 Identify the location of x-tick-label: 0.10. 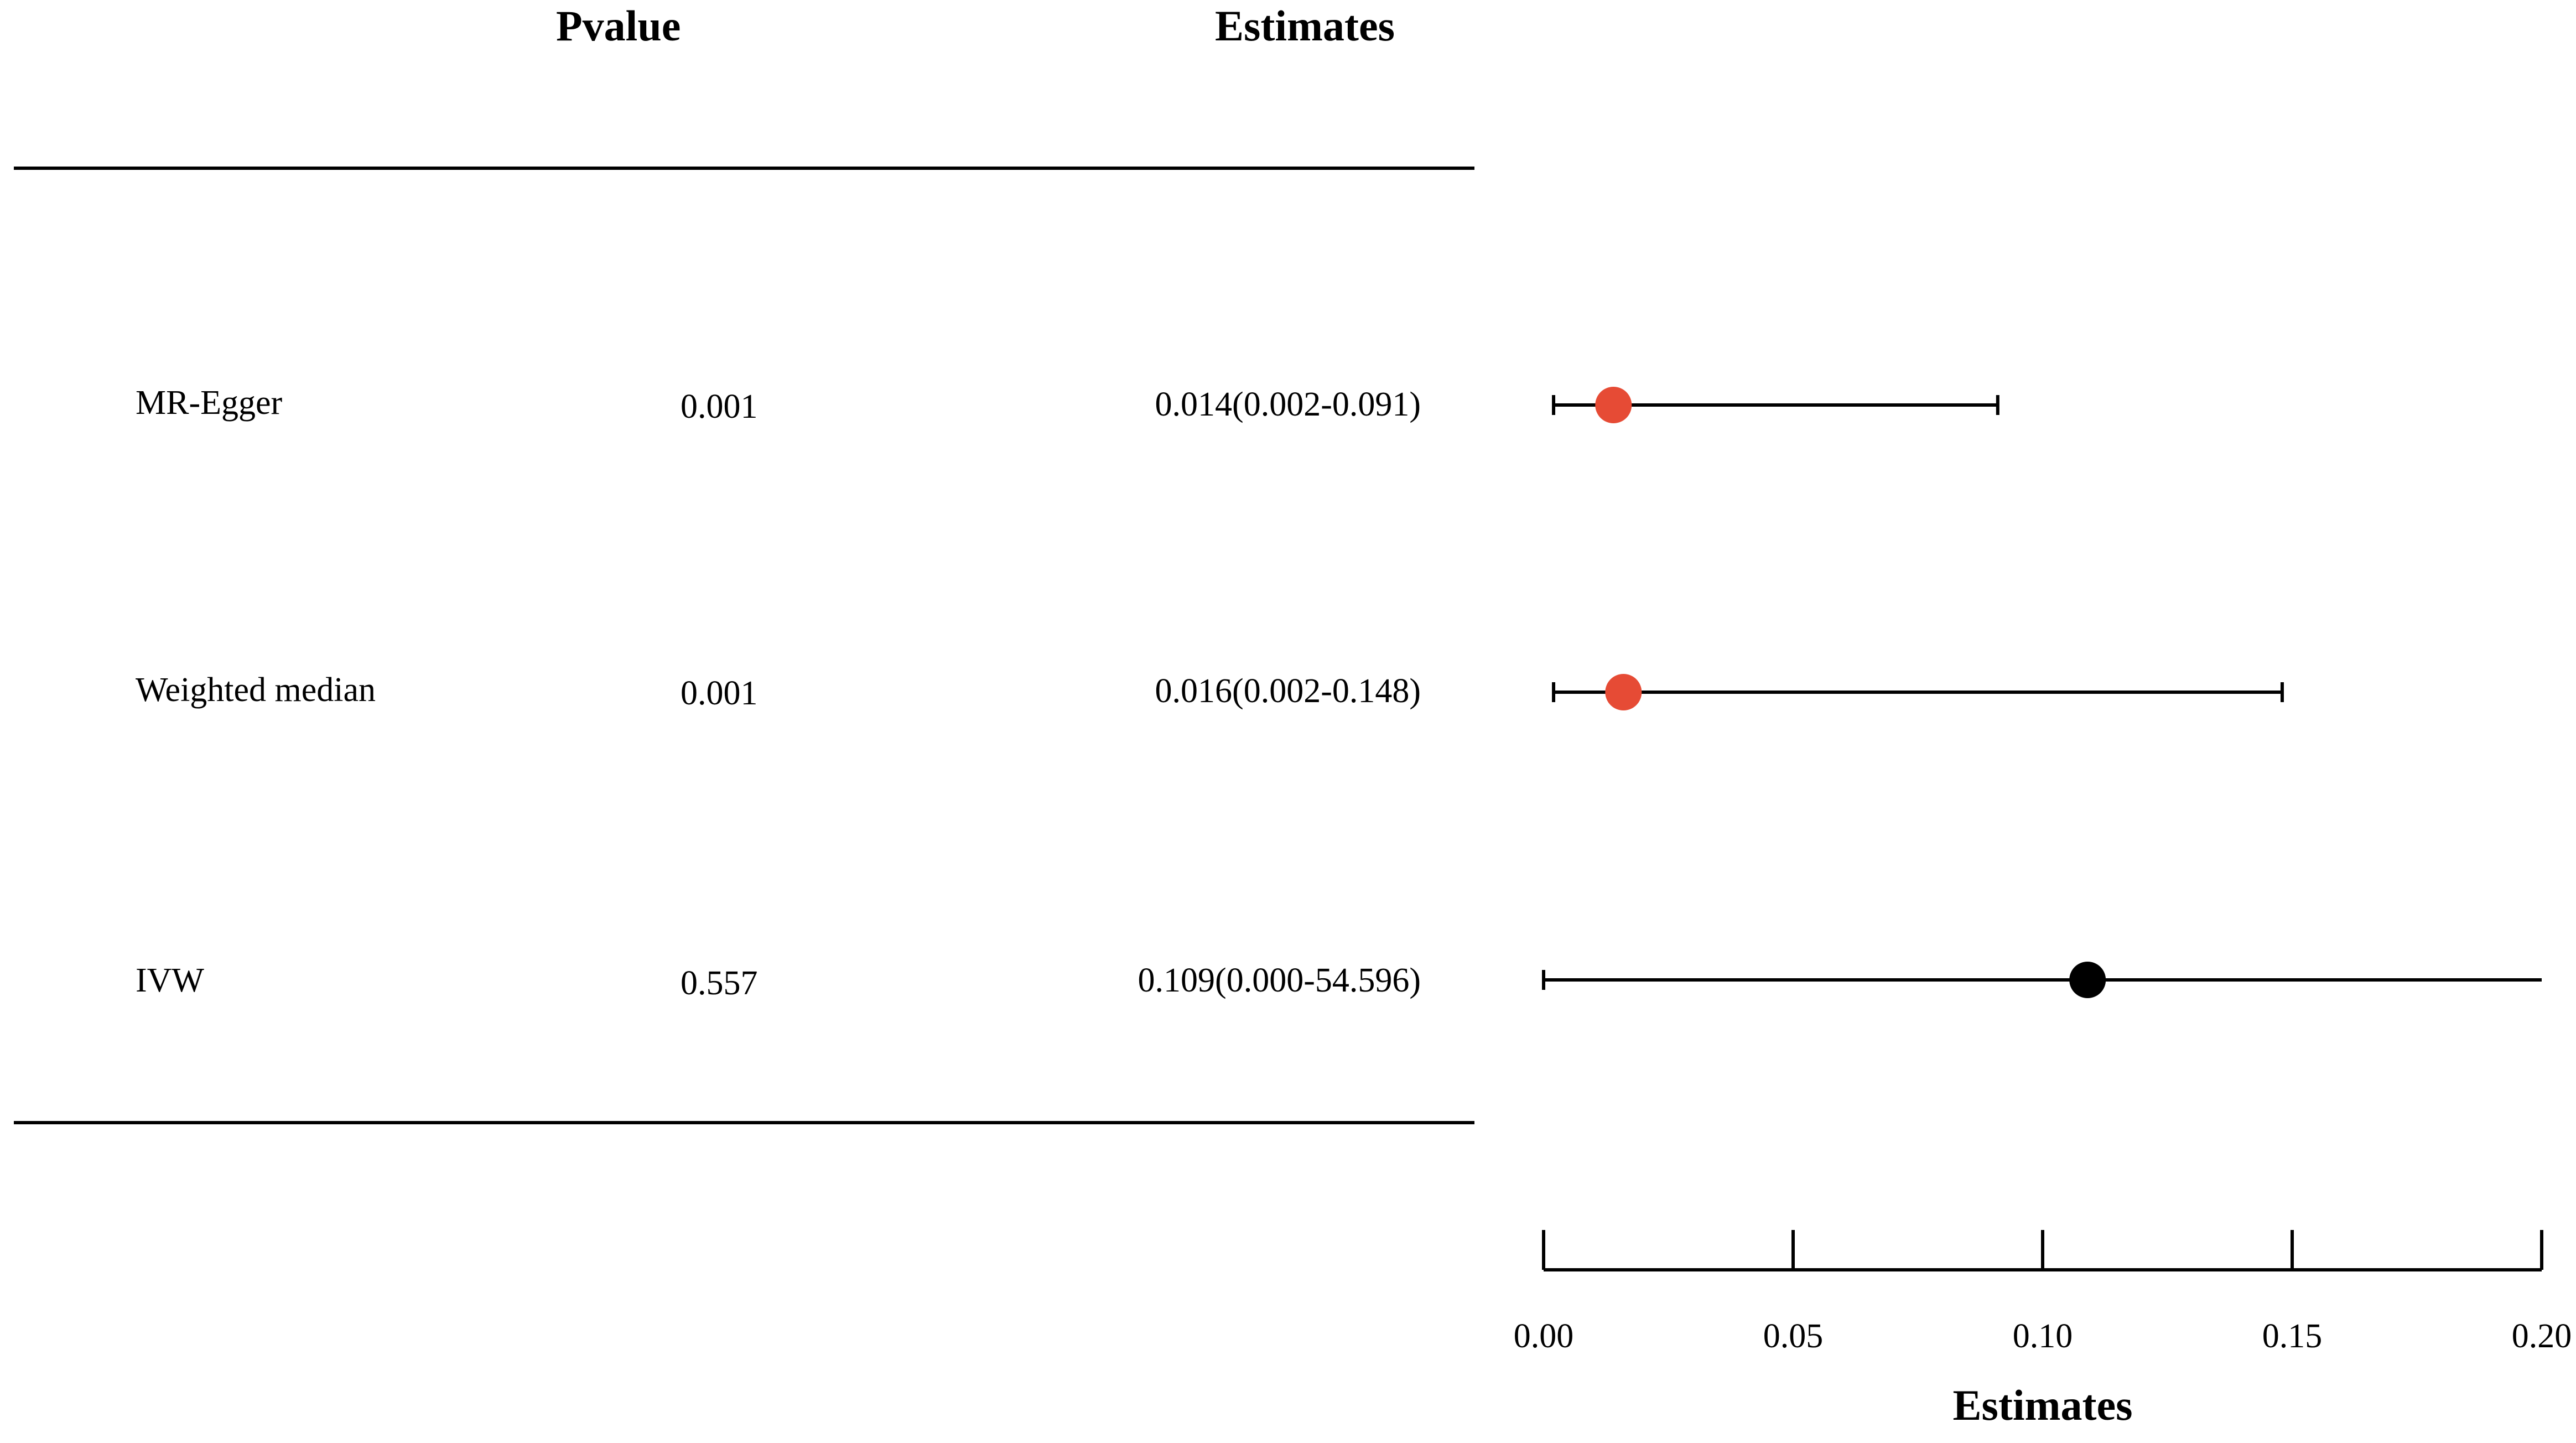
(2043, 1336).